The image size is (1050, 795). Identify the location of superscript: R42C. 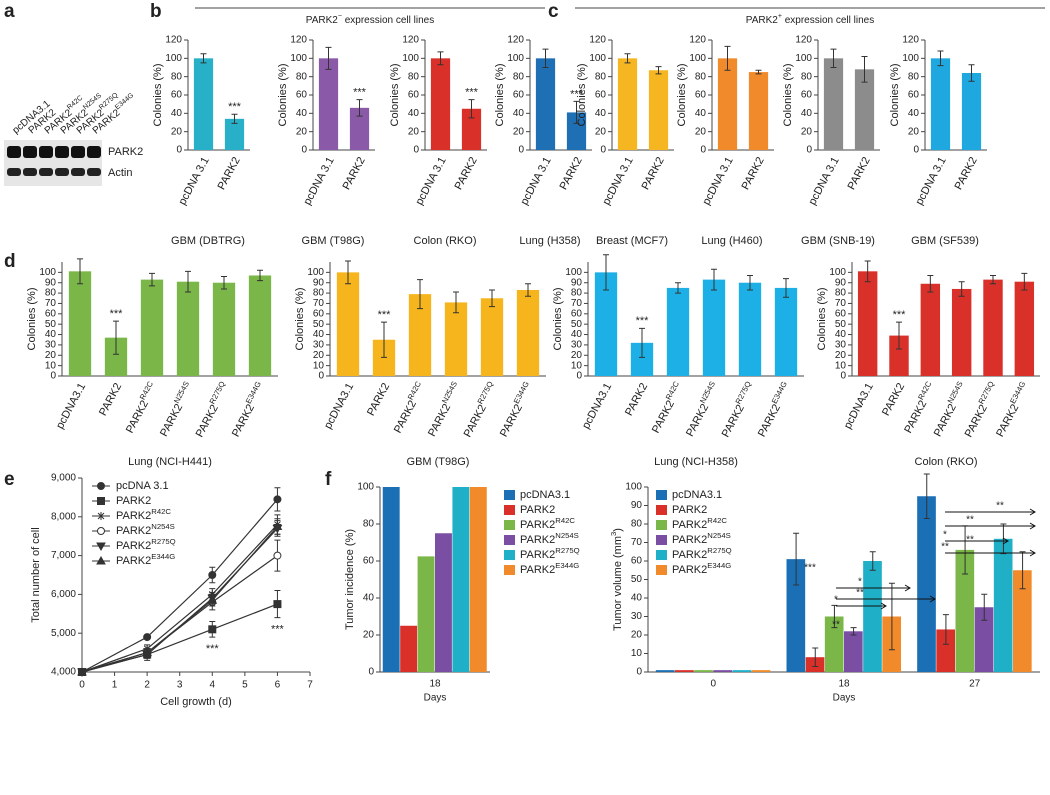
(717, 520).